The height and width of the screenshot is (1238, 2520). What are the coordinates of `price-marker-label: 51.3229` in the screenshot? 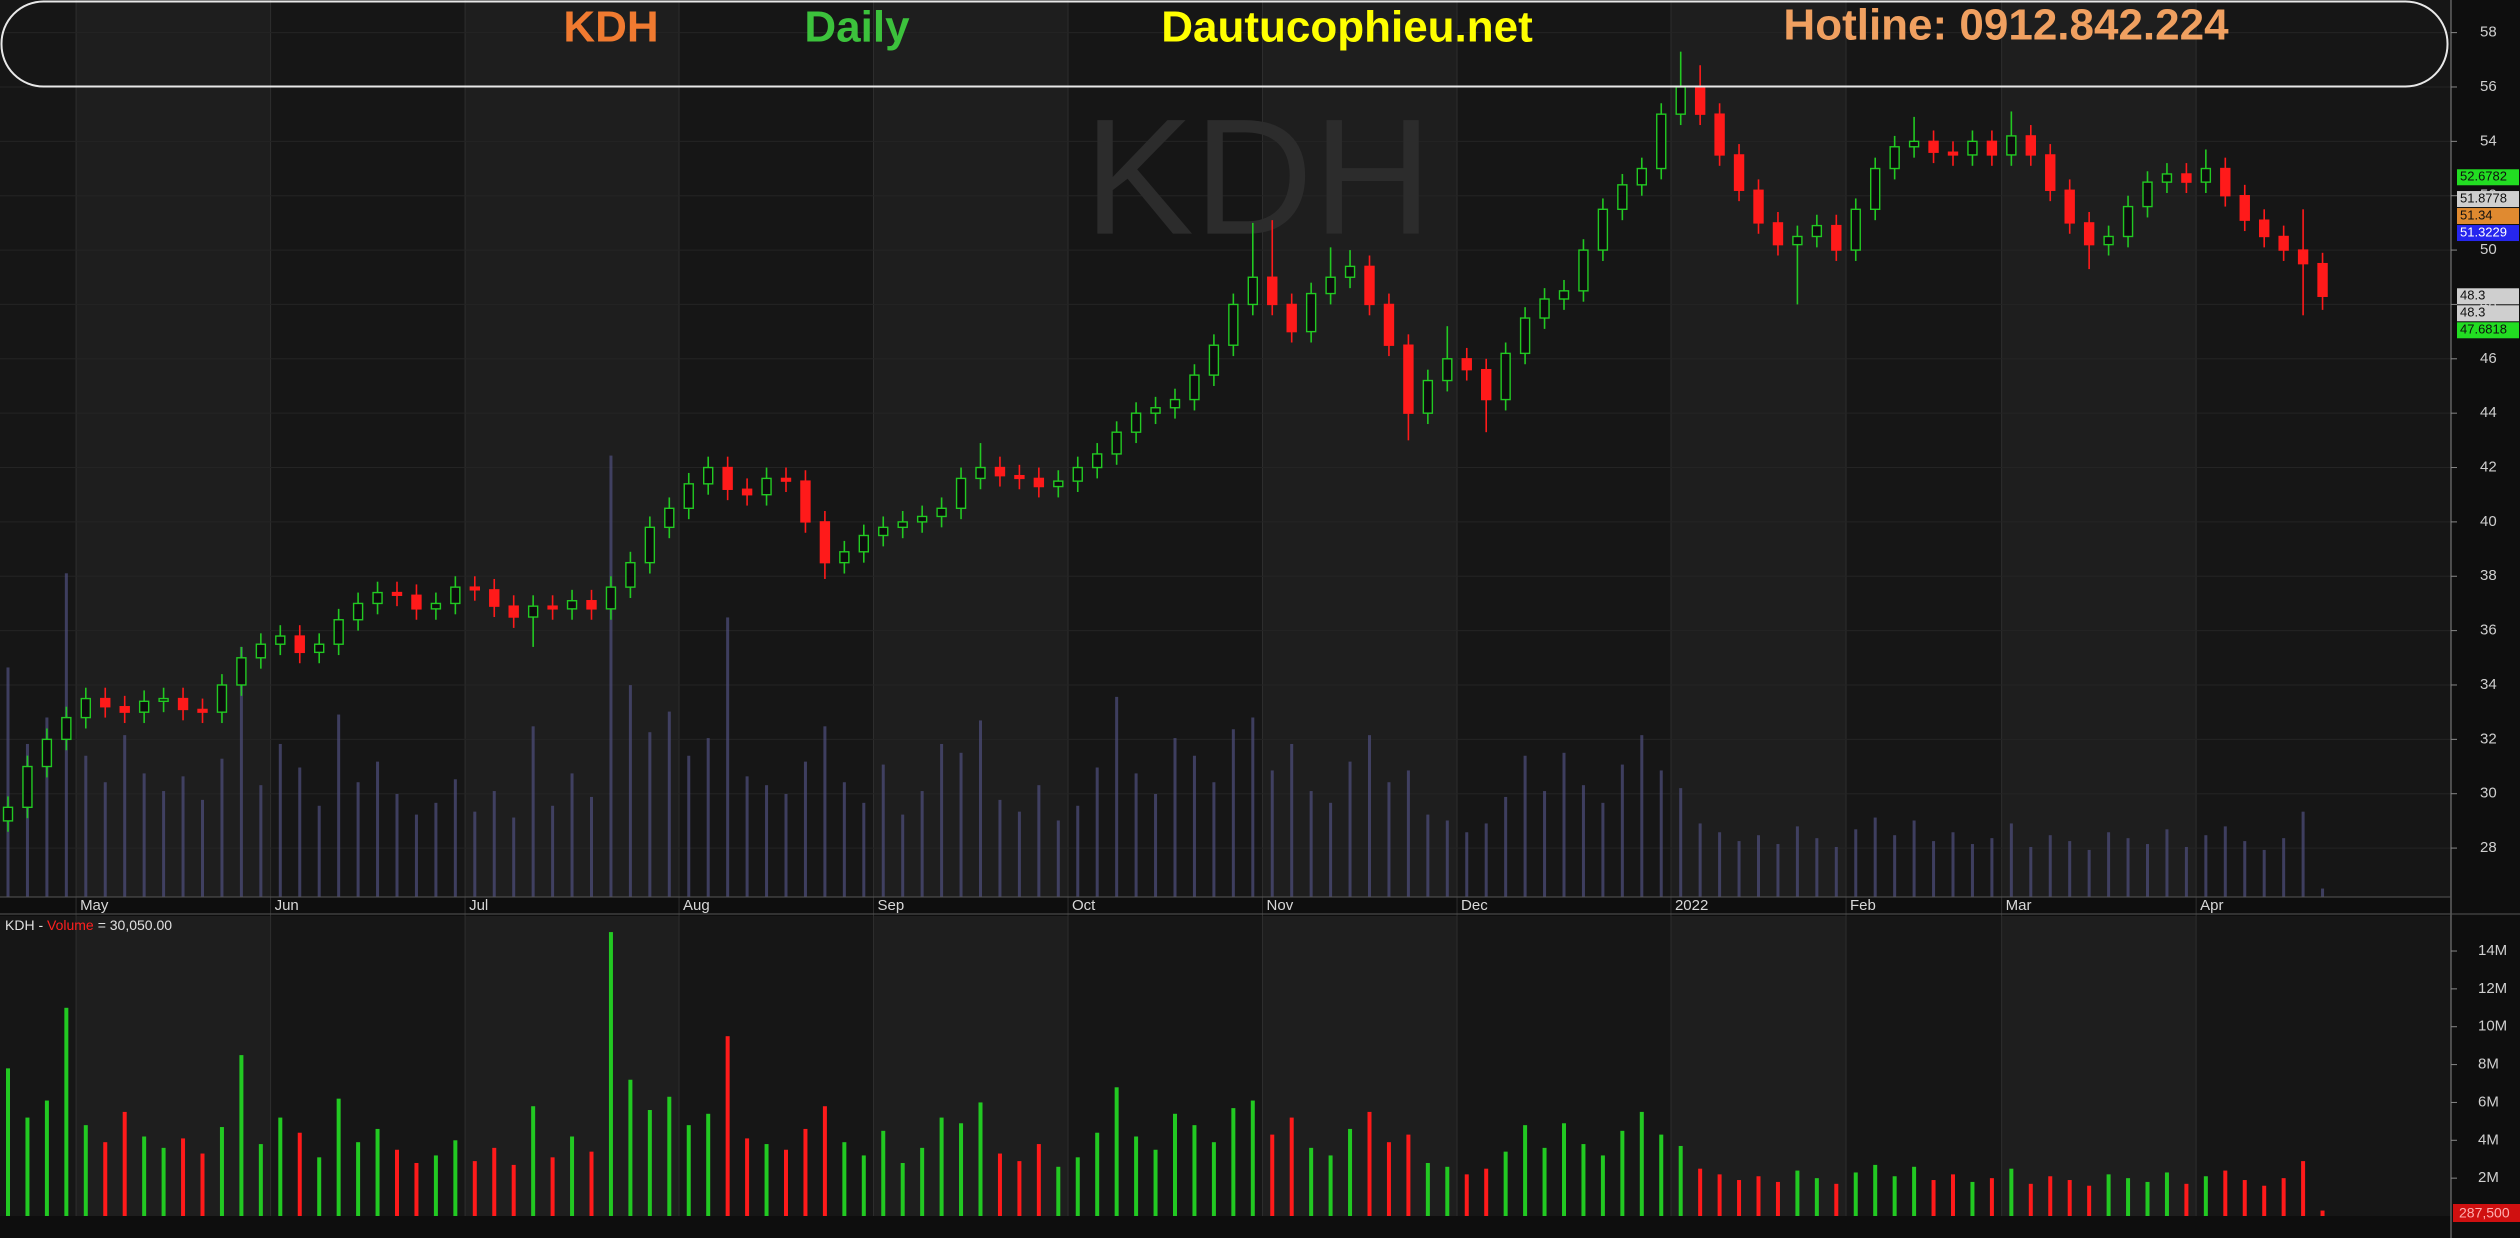 It's located at (2483, 231).